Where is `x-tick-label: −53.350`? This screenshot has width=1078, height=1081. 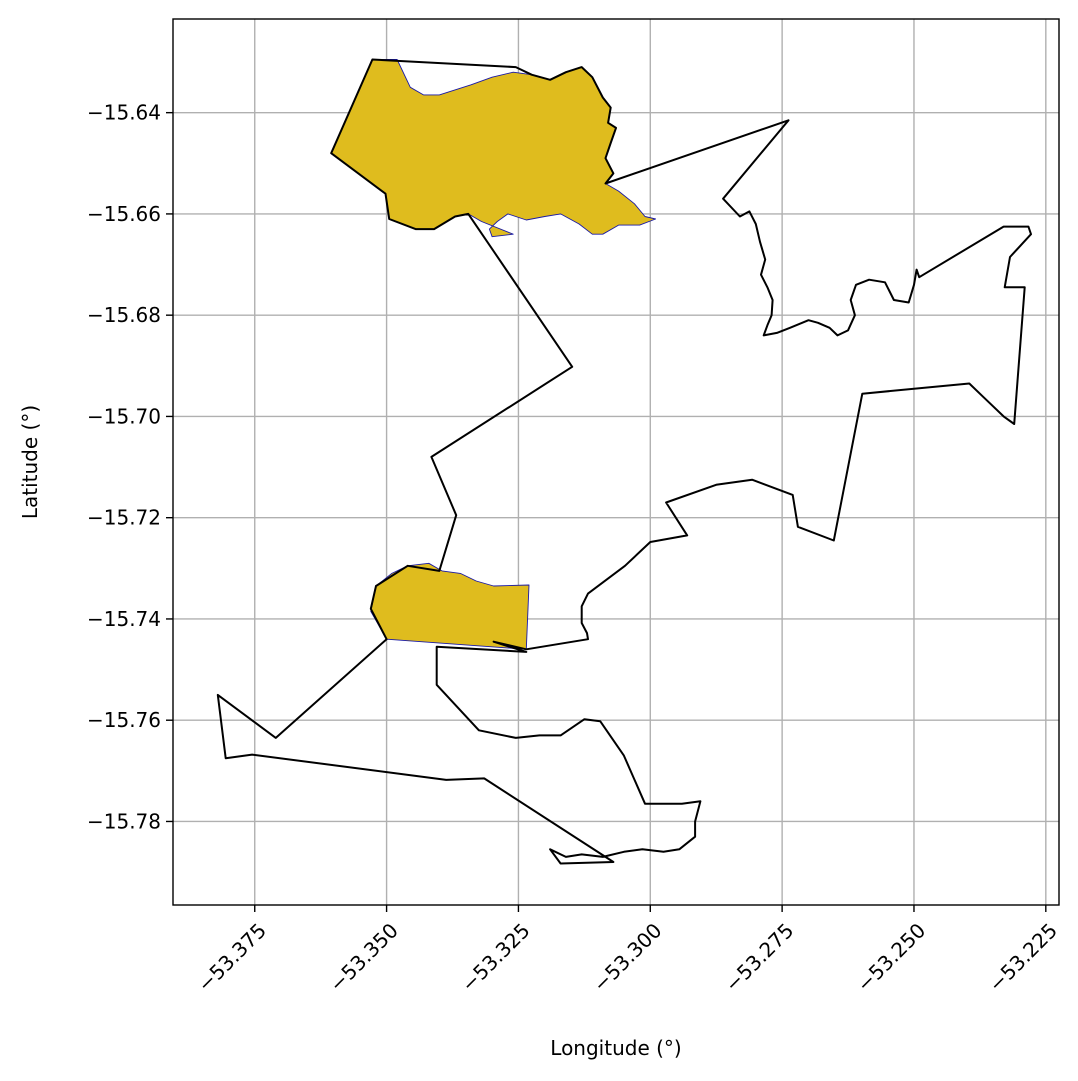 x-tick-label: −53.350 is located at coordinates (364, 957).